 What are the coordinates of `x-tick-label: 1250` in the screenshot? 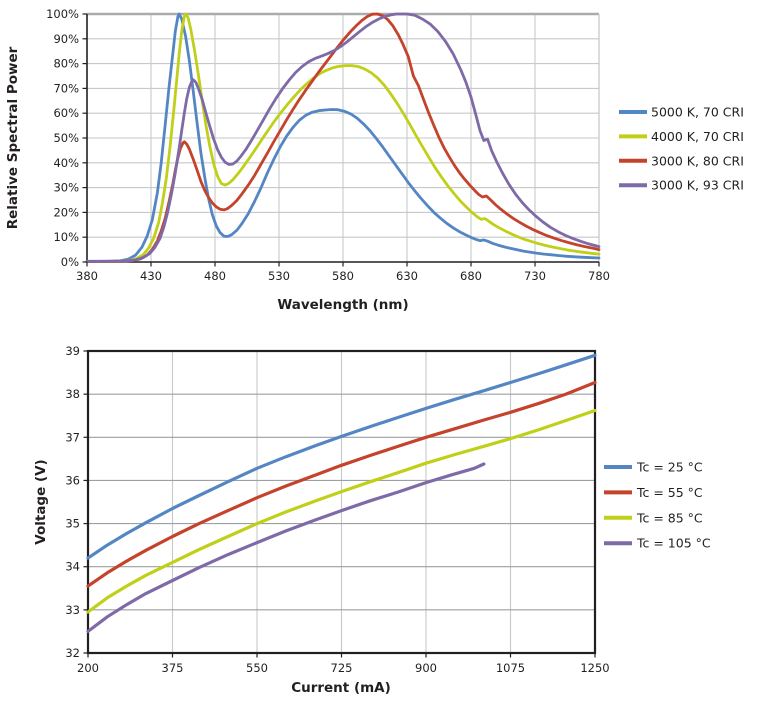 It's located at (594, 668).